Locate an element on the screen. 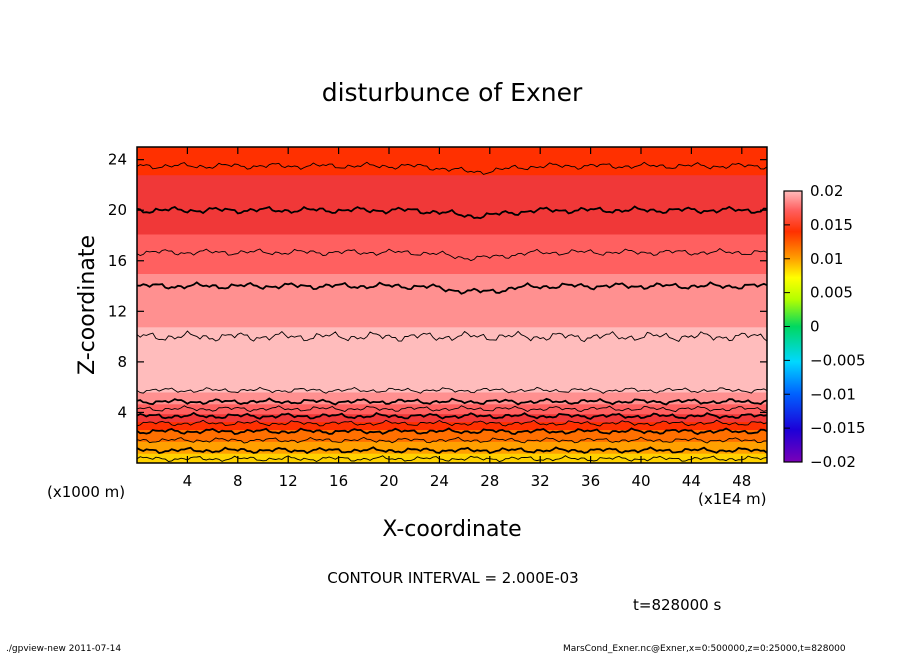  colorbar-tick-label: −0.015 is located at coordinates (838, 428).